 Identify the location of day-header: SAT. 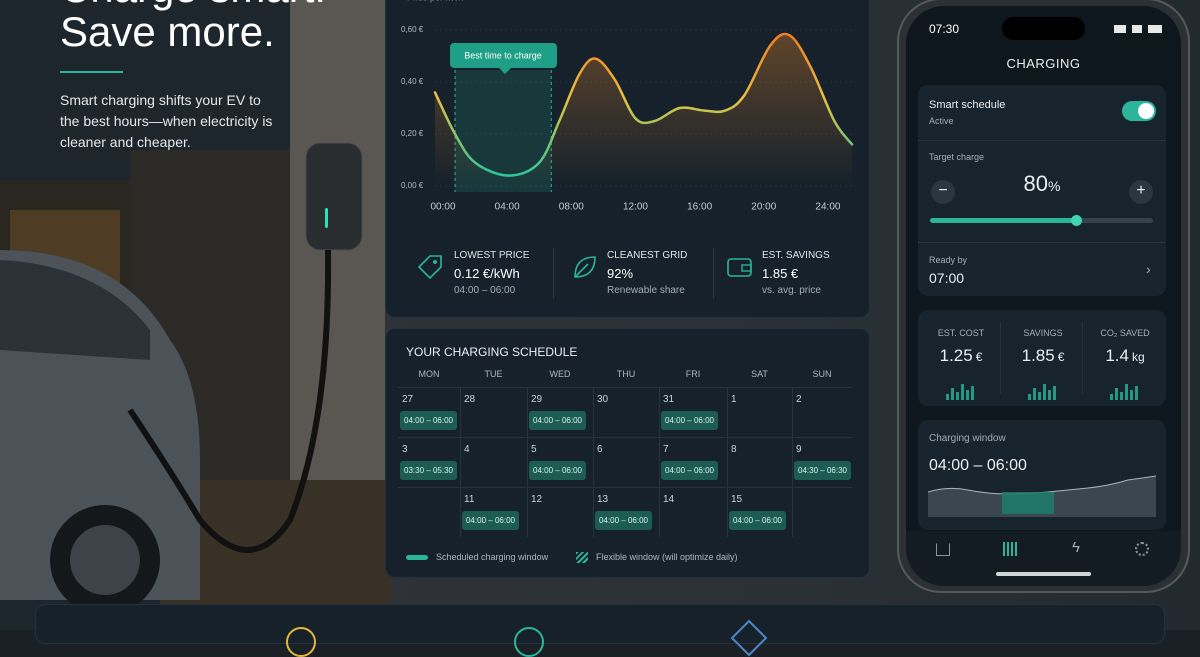
(759, 374).